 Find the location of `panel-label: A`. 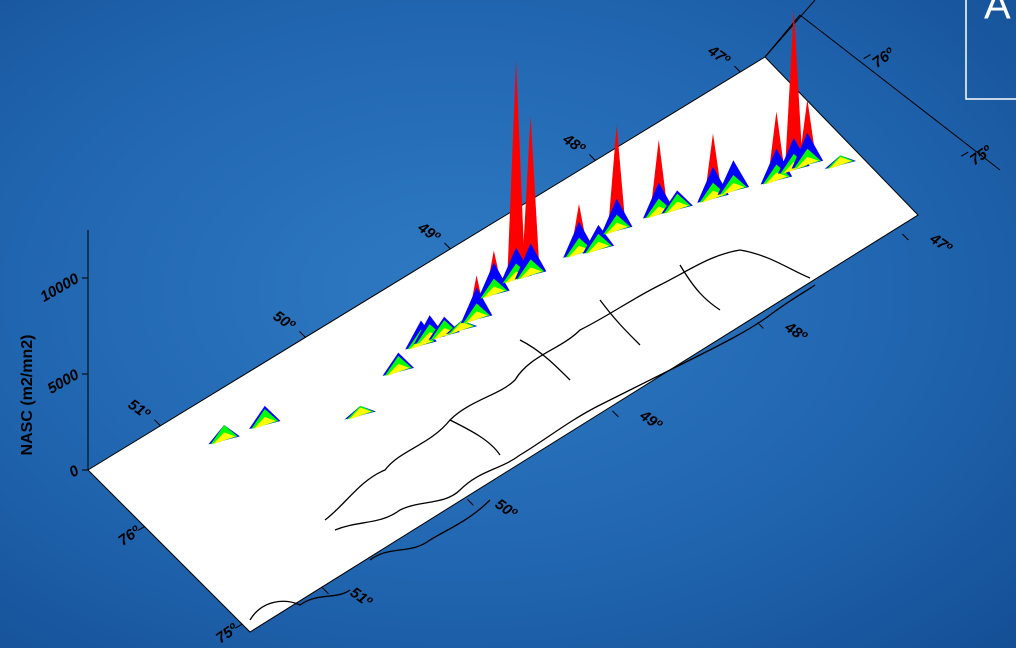

panel-label: A is located at coordinates (997, 14).